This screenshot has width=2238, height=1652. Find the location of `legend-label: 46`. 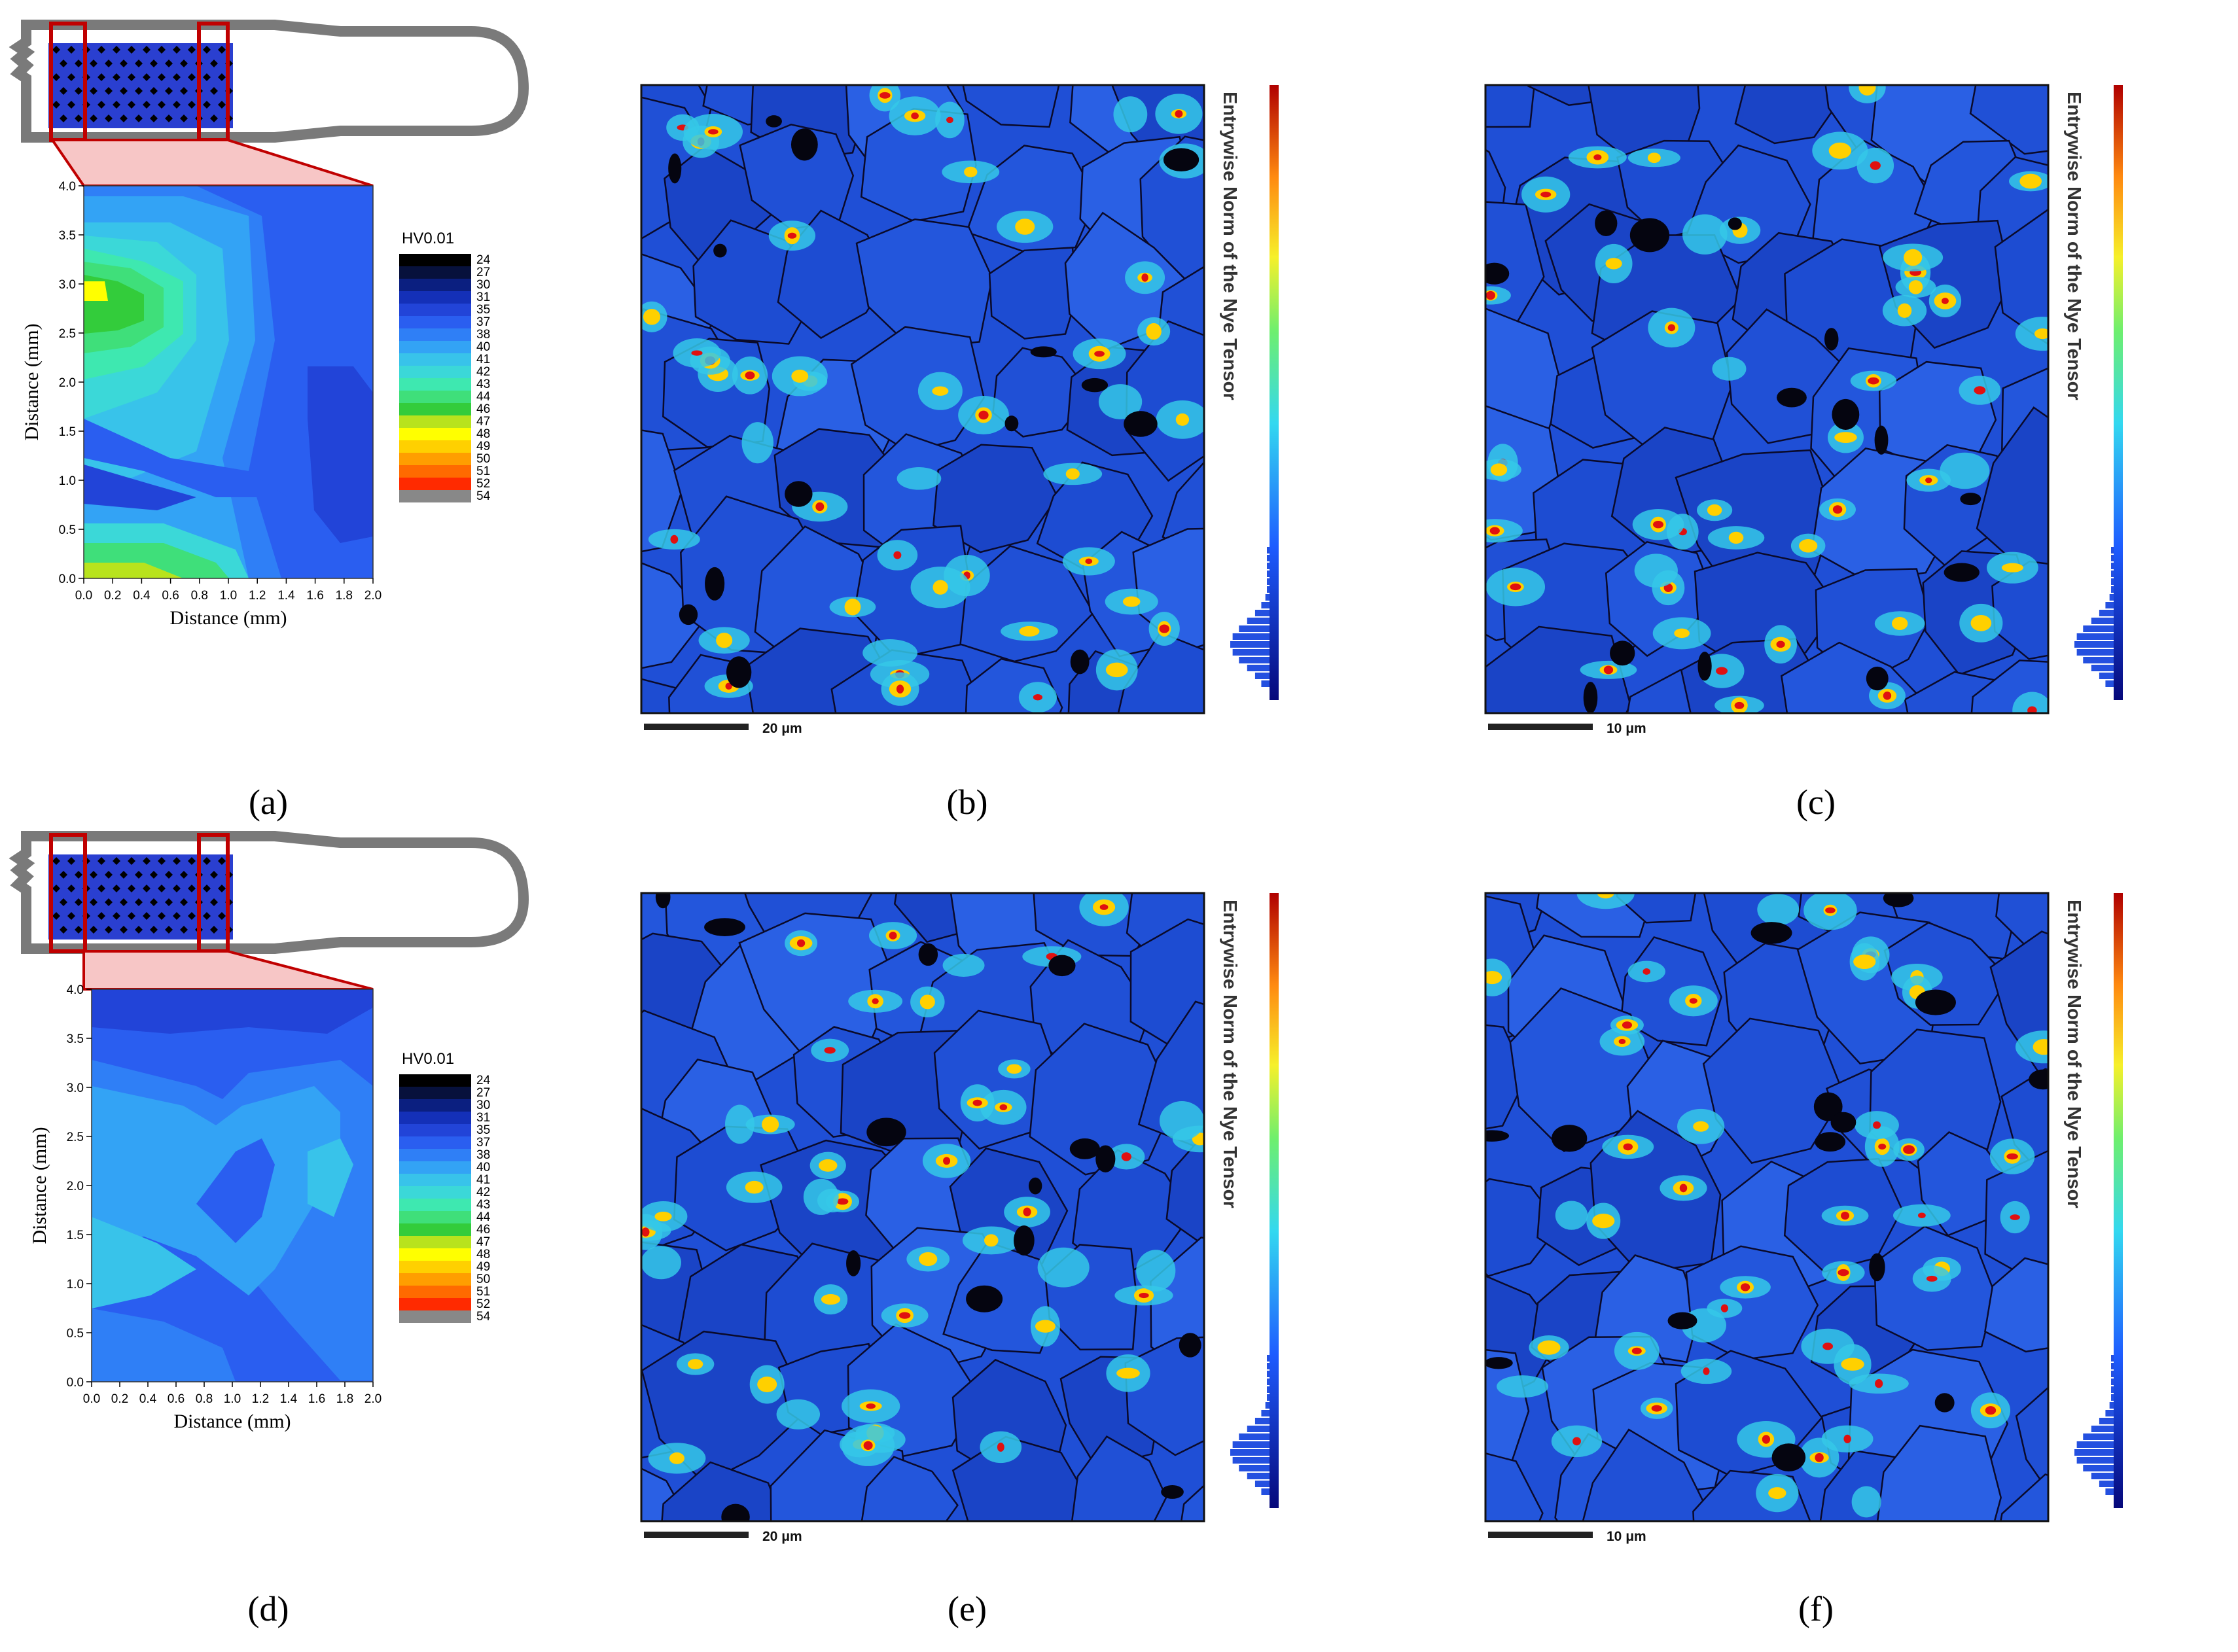

legend-label: 46 is located at coordinates (483, 409).